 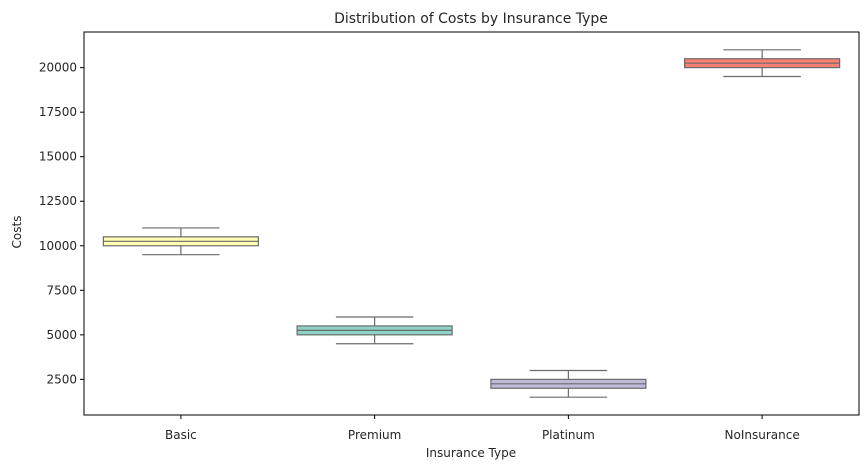 I want to click on y-axis-label: Costs, so click(x=17, y=232).